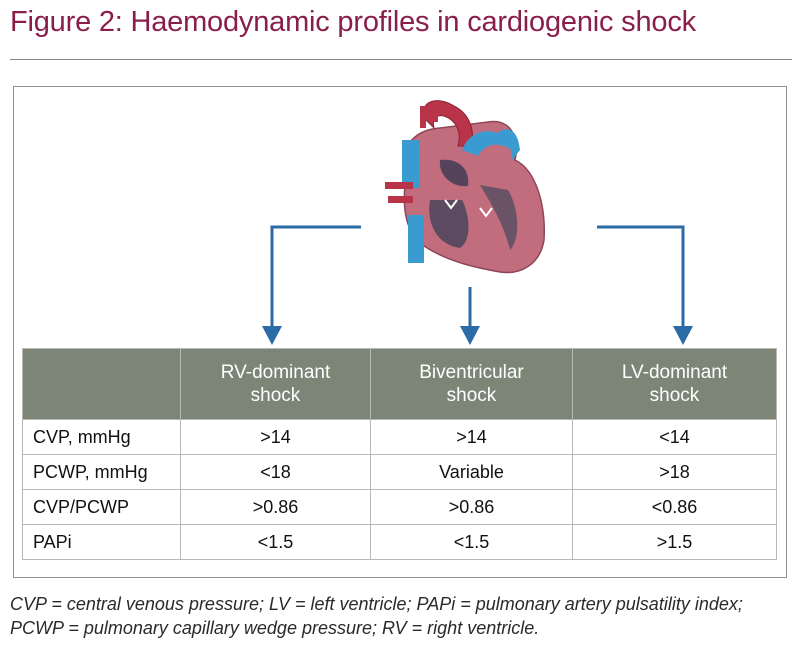  What do you see at coordinates (641, 277) in the screenshot?
I see `arrow-to-lv-column` at bounding box center [641, 277].